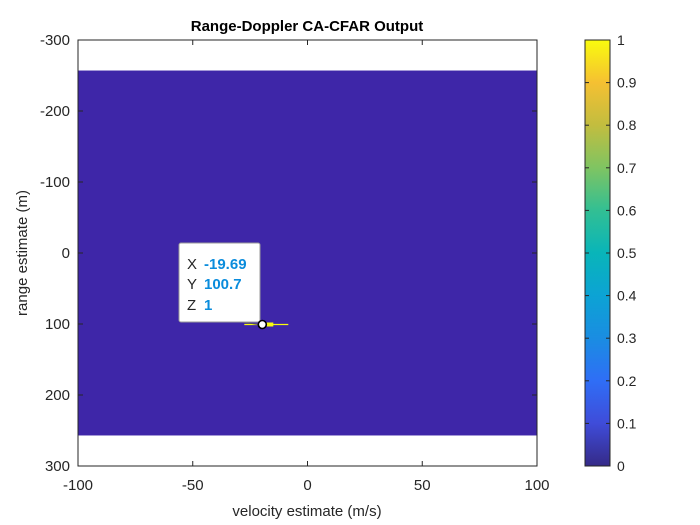 The image size is (700, 525). What do you see at coordinates (536, 485) in the screenshot?
I see `x-tick-label: 100` at bounding box center [536, 485].